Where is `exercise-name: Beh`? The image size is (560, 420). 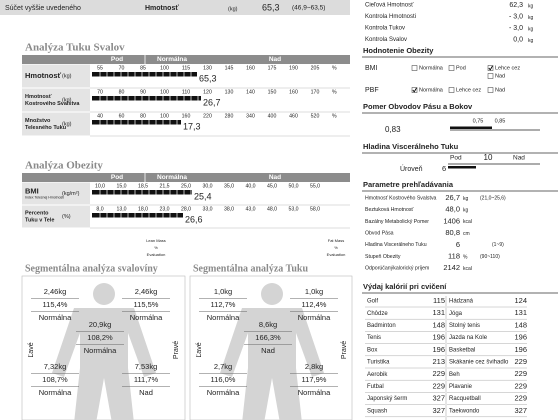 exercise-name: Beh is located at coordinates (454, 375).